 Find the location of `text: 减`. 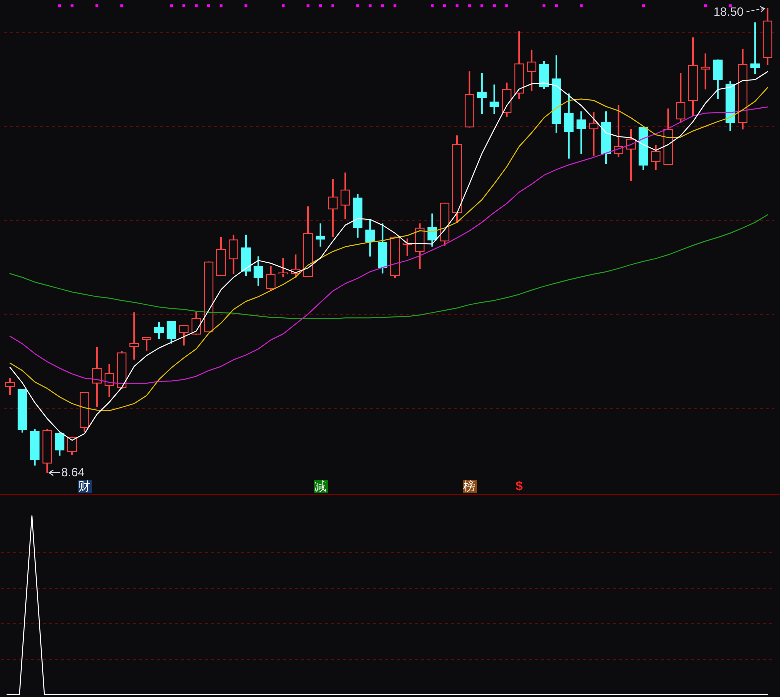

text: 减 is located at coordinates (320, 486).